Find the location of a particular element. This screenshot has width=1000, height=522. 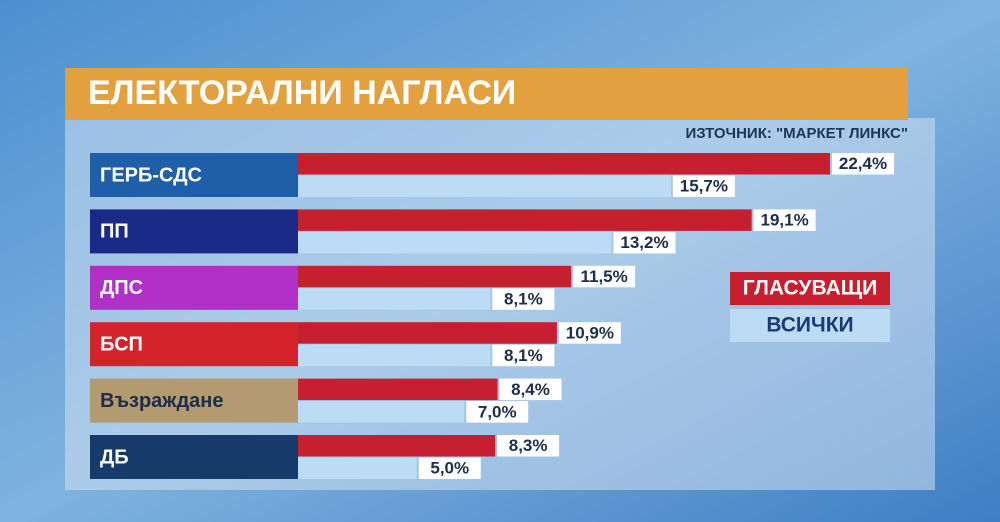

legend-label: ГЛАСУВАЩИ is located at coordinates (810, 288).